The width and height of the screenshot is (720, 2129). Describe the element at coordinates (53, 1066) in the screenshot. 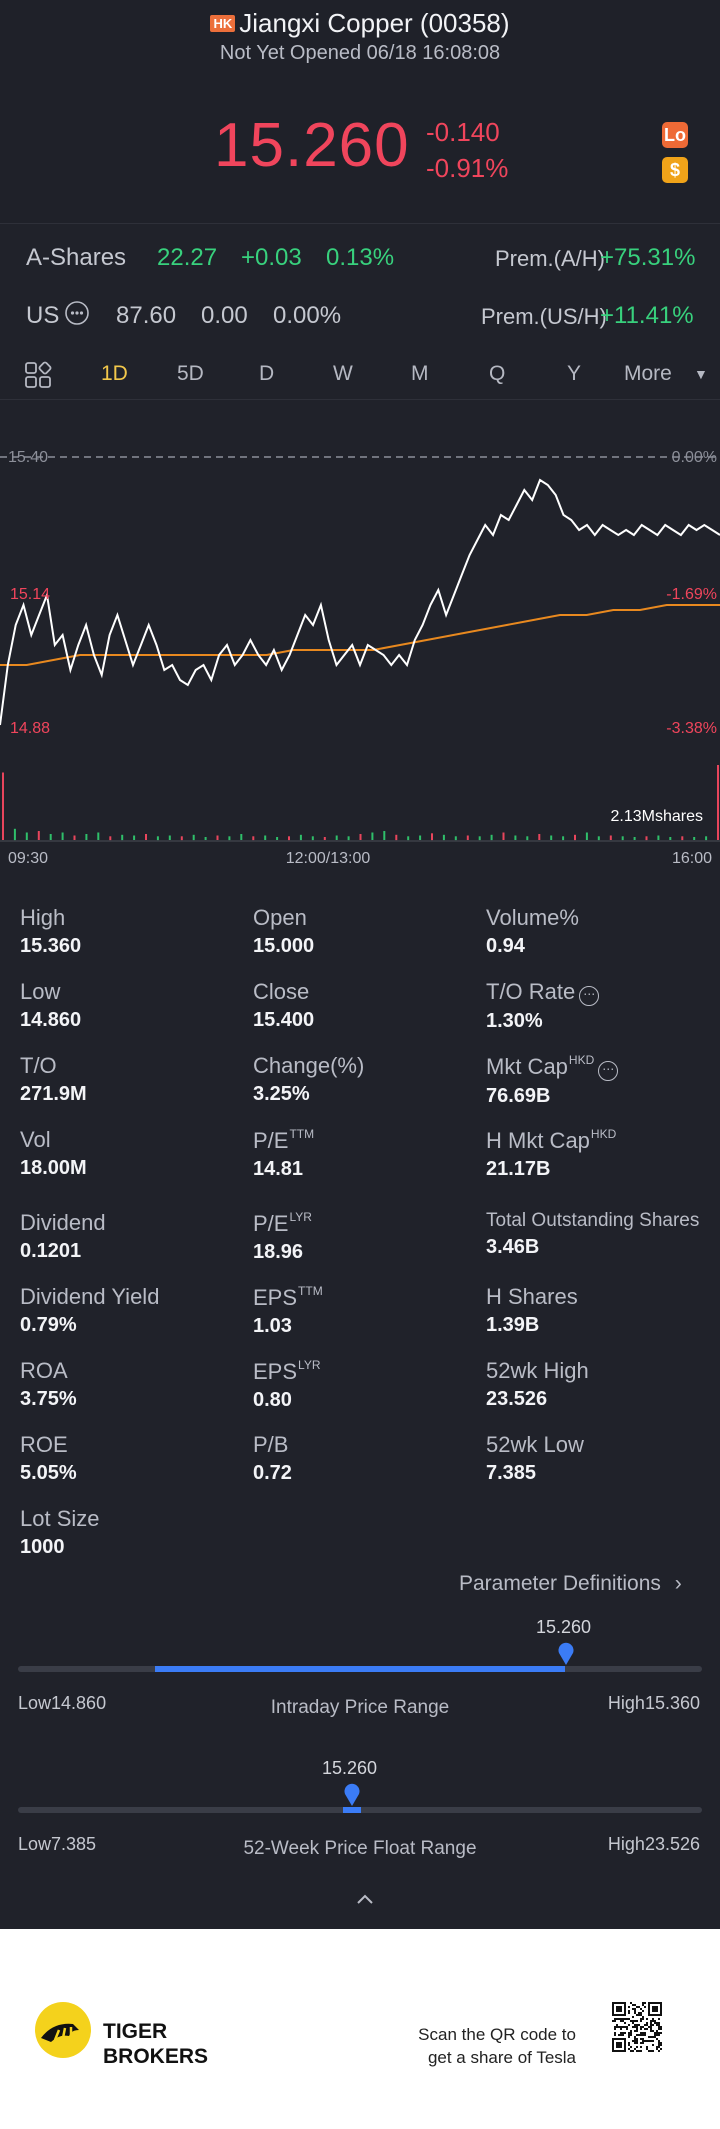

I see `stat-label: T/O` at that location.